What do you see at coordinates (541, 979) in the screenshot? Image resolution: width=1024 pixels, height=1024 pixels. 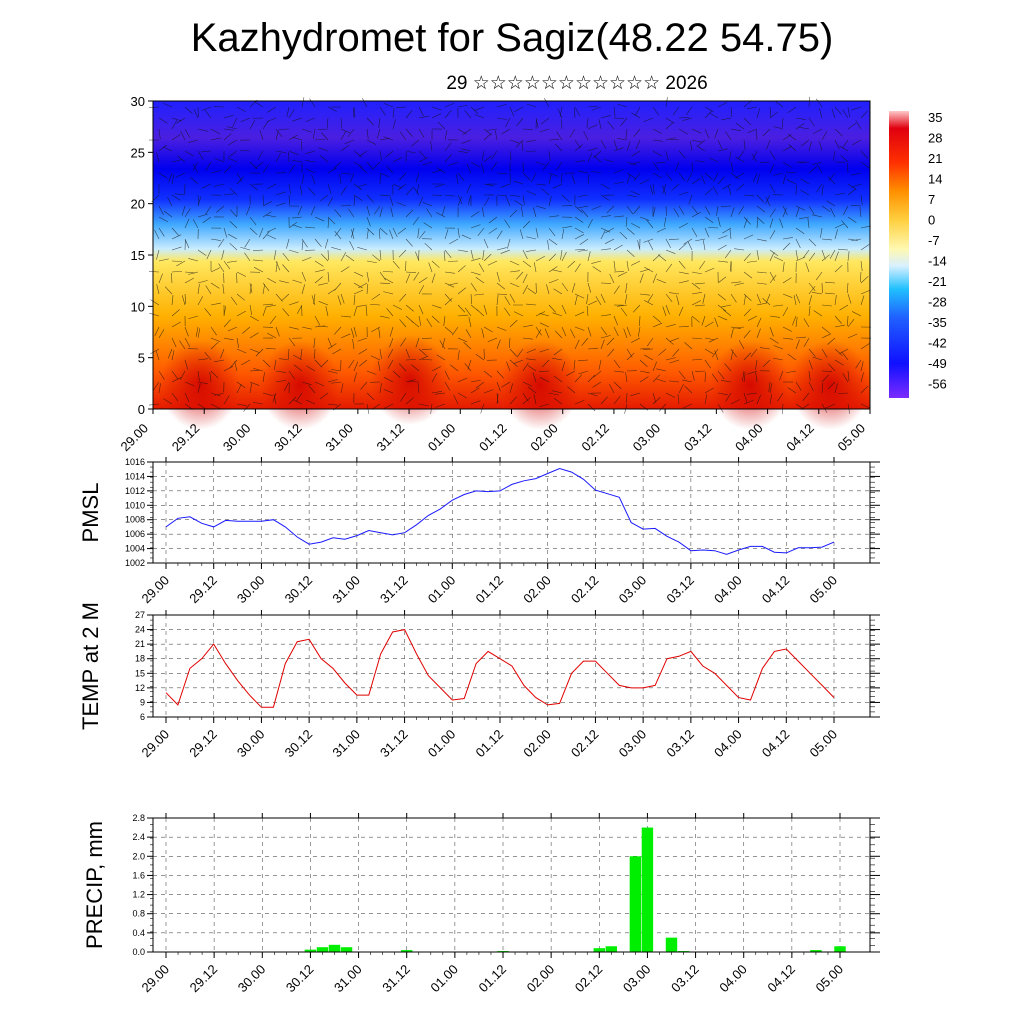 I see `x-tick-label: 02.00` at bounding box center [541, 979].